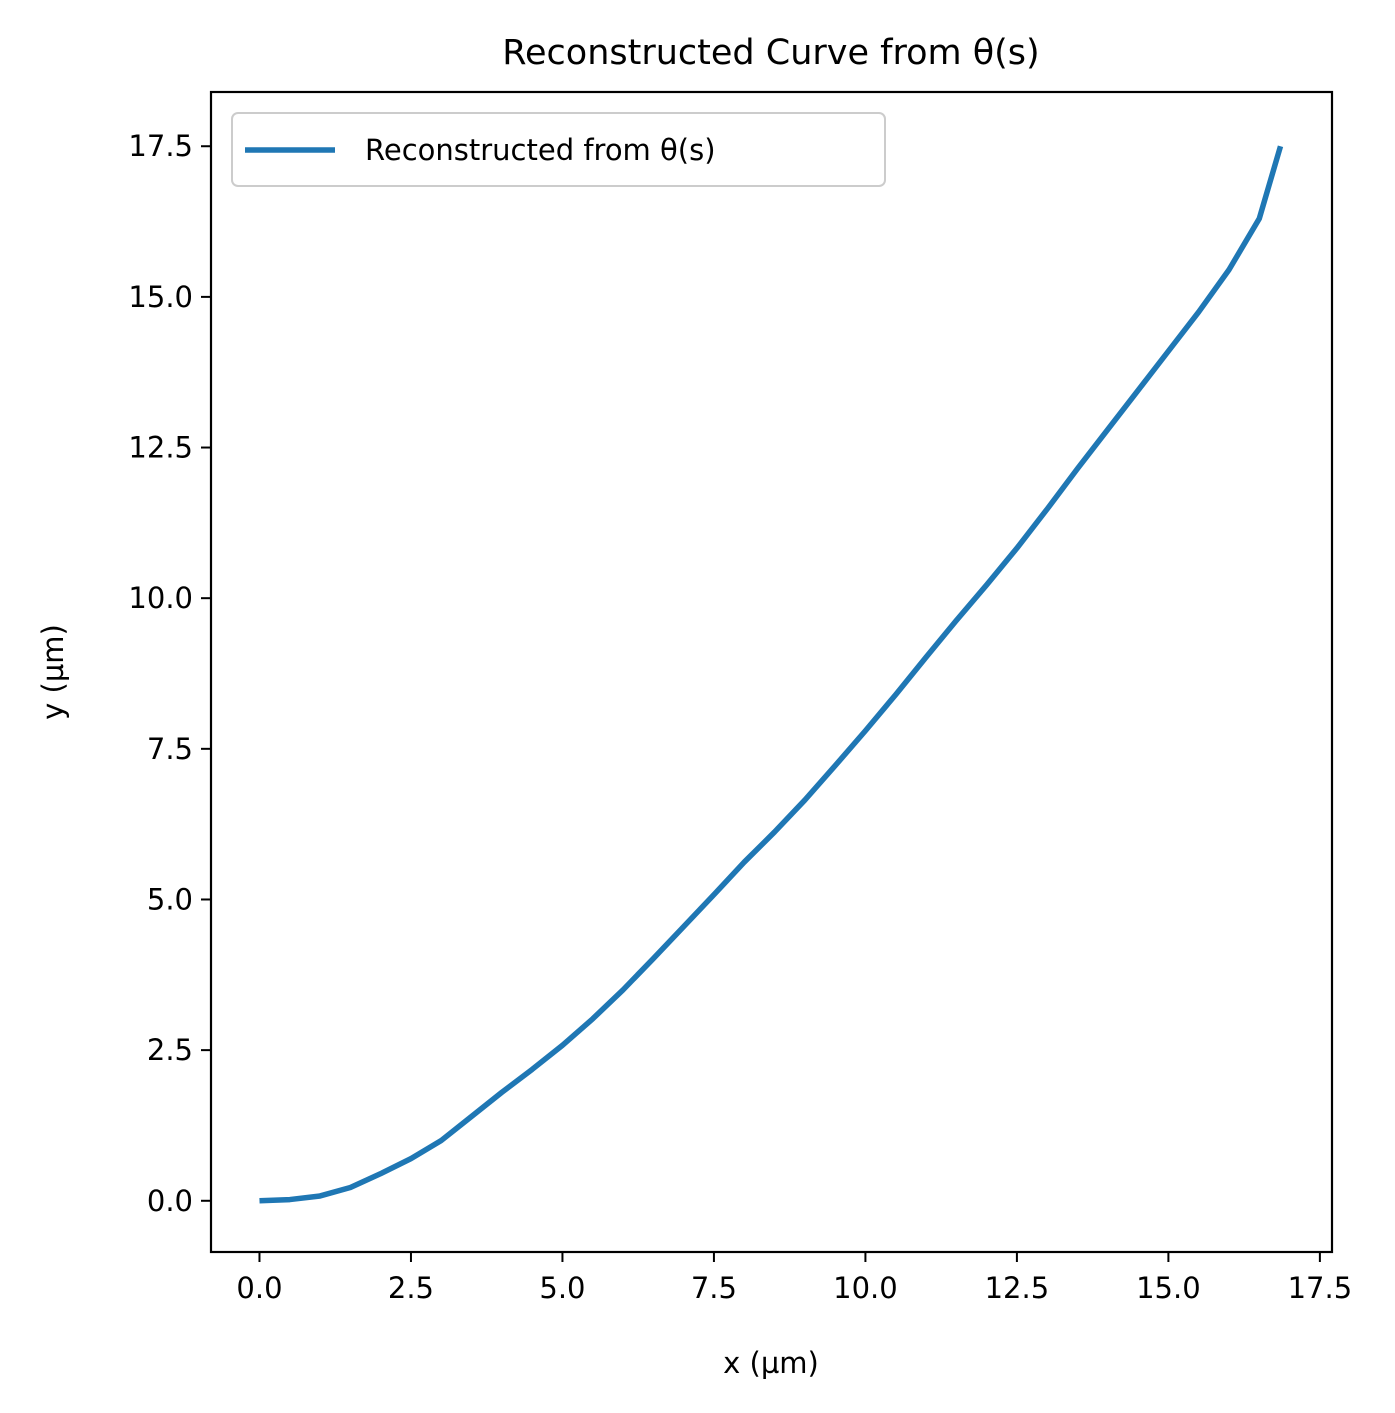  I want to click on x-tick-label: 12.5, so click(1017, 1288).